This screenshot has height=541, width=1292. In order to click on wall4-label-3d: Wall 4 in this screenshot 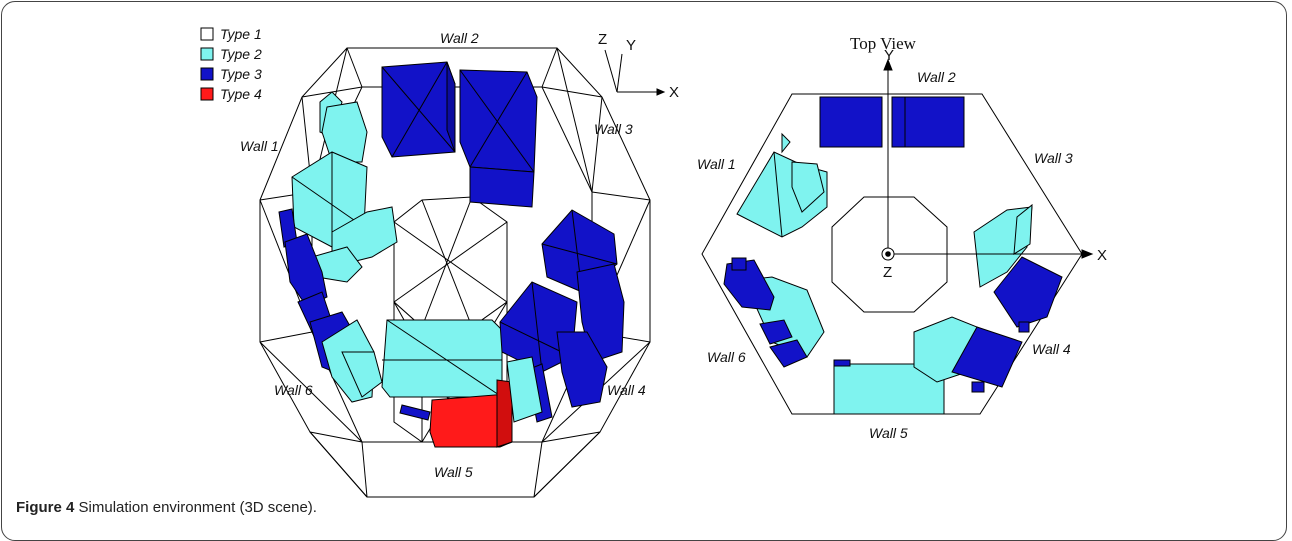, I will do `click(626, 390)`.